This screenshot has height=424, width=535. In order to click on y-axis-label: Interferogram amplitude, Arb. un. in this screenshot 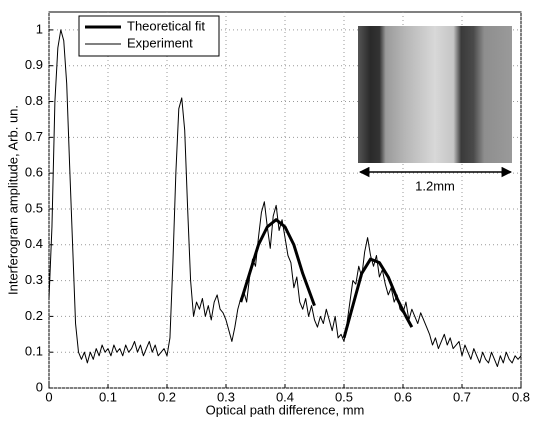, I will do `click(12, 200)`.